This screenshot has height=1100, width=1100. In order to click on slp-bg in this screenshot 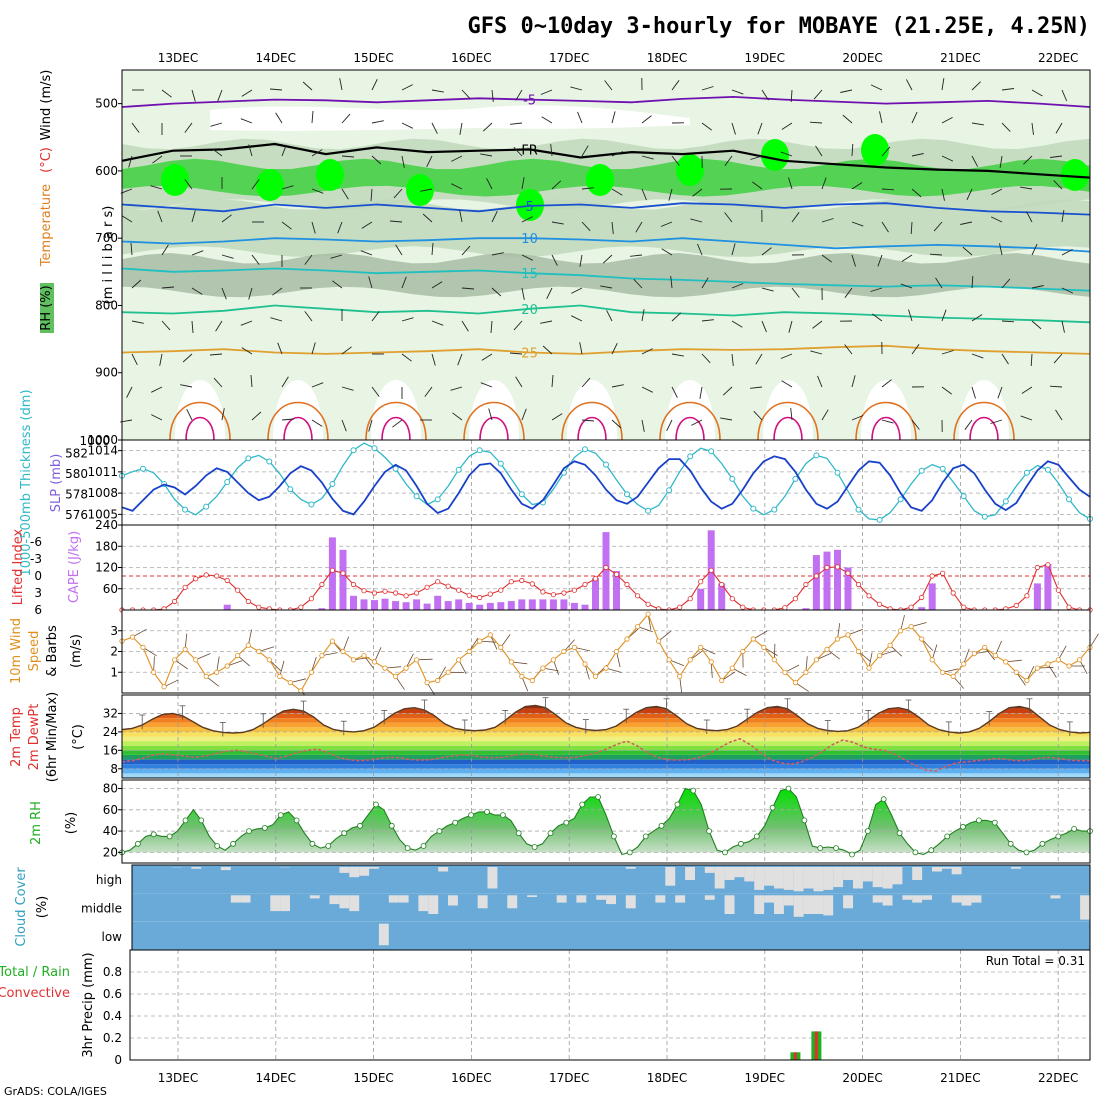, I will do `click(606, 482)`.